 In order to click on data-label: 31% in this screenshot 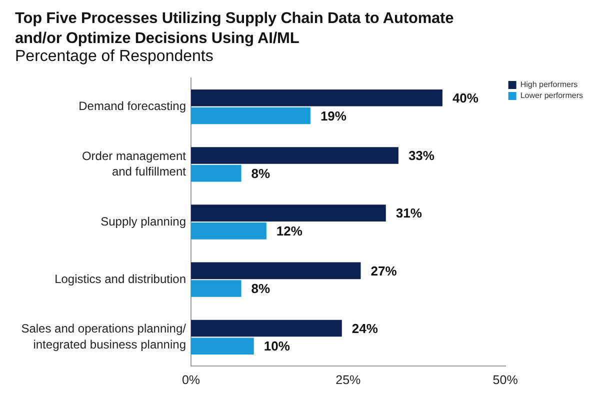, I will do `click(409, 213)`.